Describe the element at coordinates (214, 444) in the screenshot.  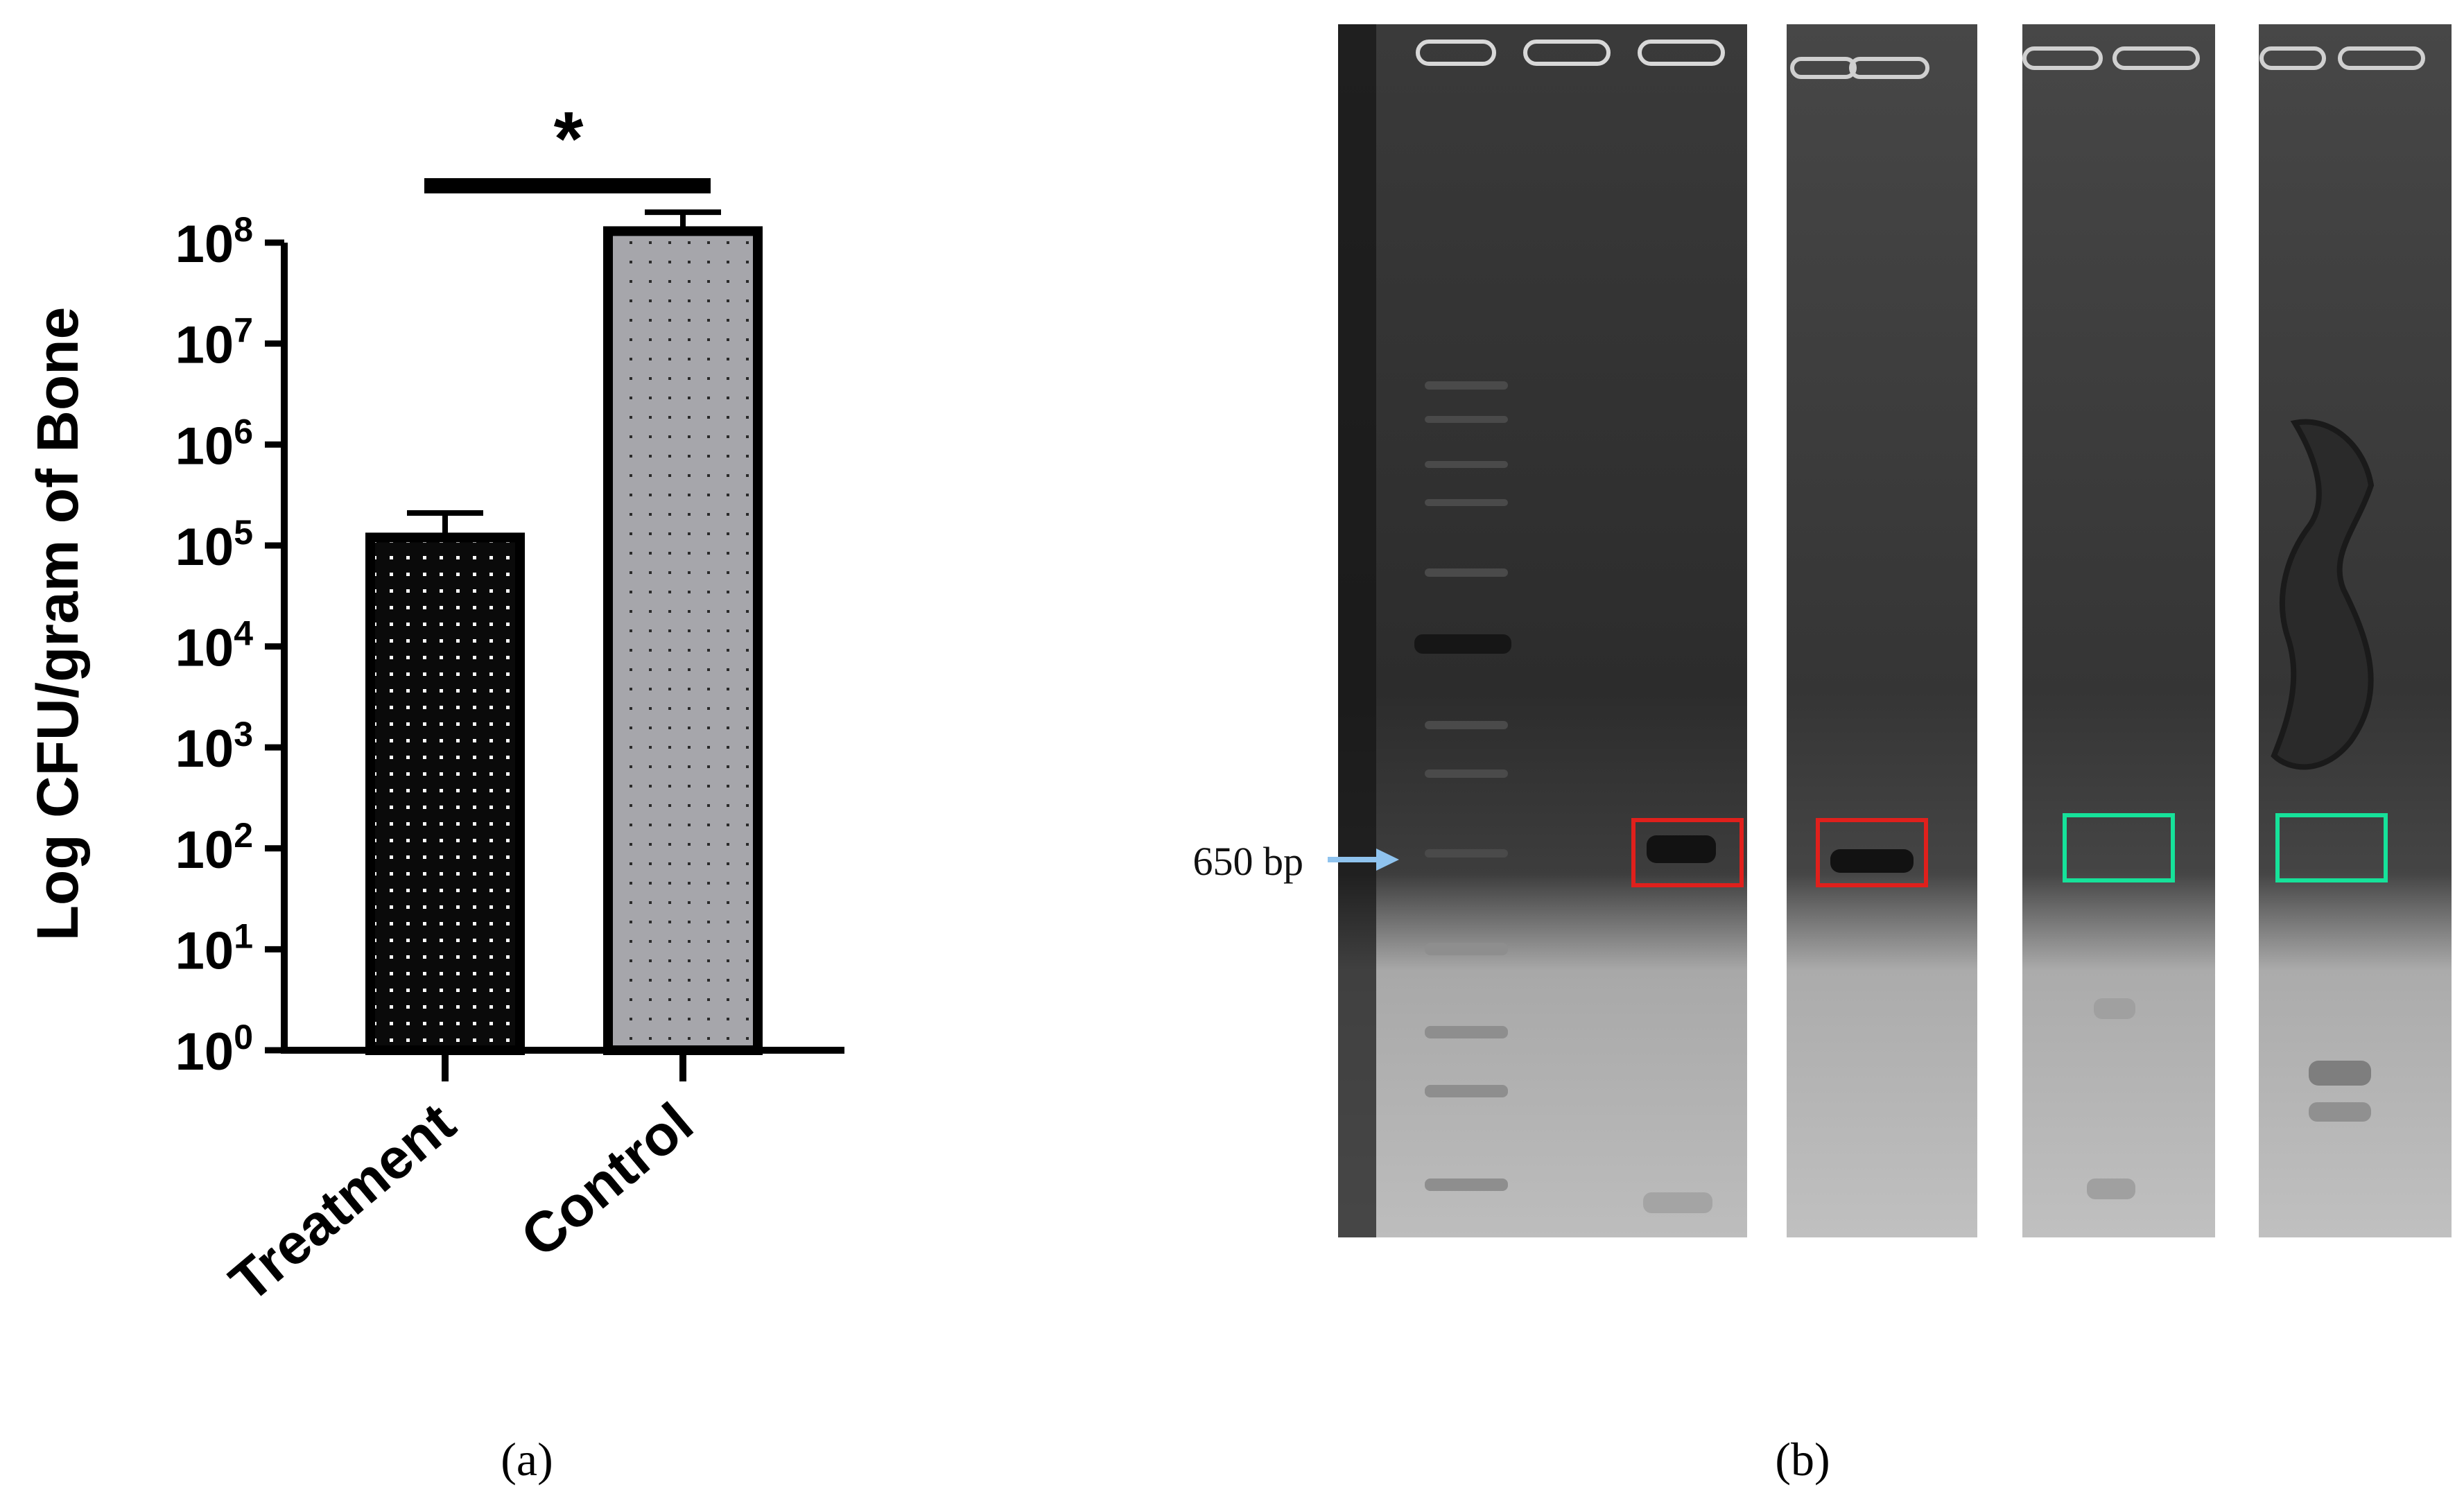
I see `y-tick-label: 10⁶` at that location.